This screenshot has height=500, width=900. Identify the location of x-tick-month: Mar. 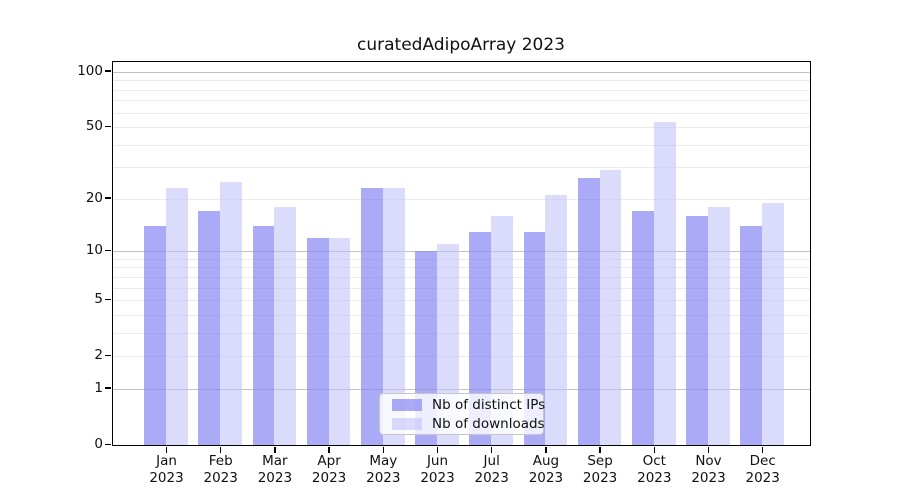
(275, 461).